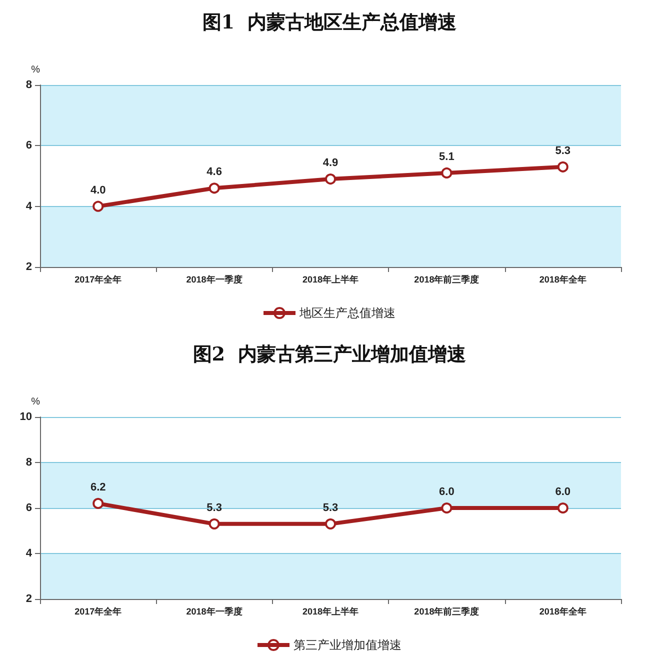  What do you see at coordinates (98, 190) in the screenshot?
I see `data-label: 4.0` at bounding box center [98, 190].